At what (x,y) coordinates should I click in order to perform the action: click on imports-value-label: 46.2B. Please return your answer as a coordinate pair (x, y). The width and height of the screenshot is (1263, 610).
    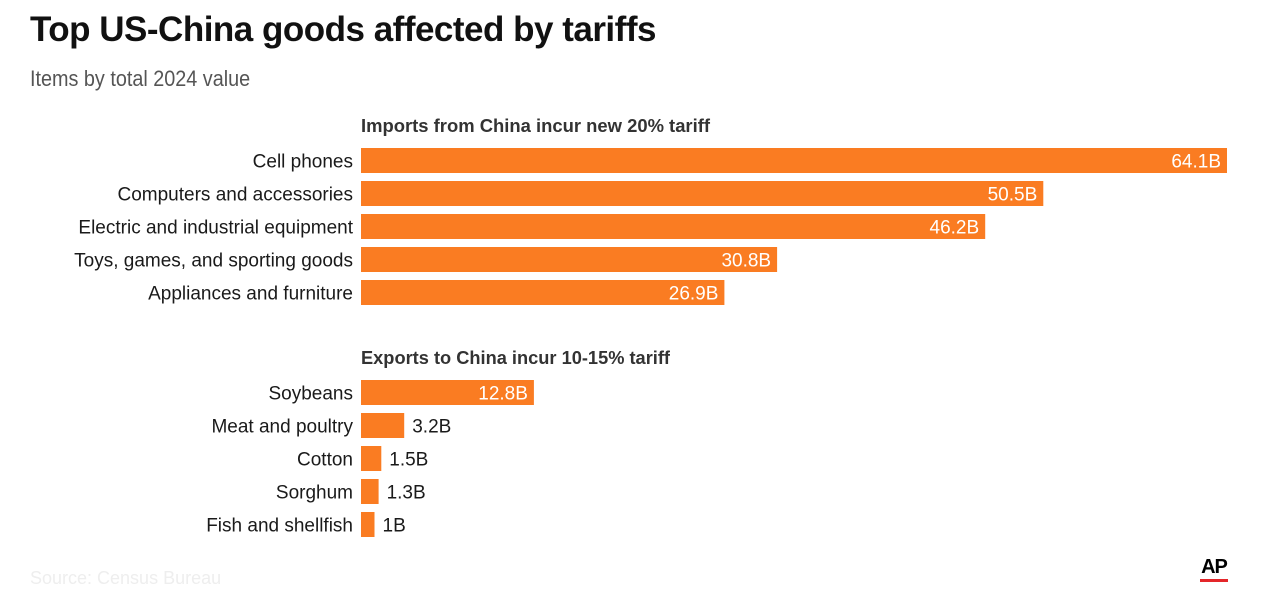
    Looking at the image, I should click on (955, 228).